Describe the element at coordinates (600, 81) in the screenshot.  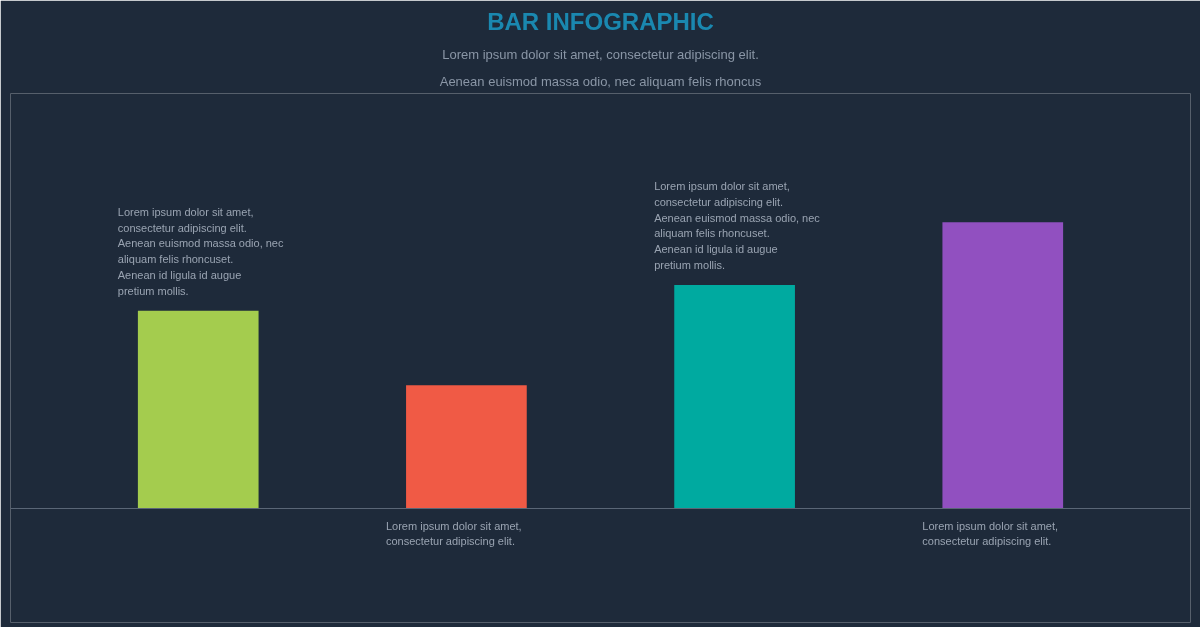
I see `text: Aenean euismod massa odio, nec aliquam felis rhoncus` at that location.